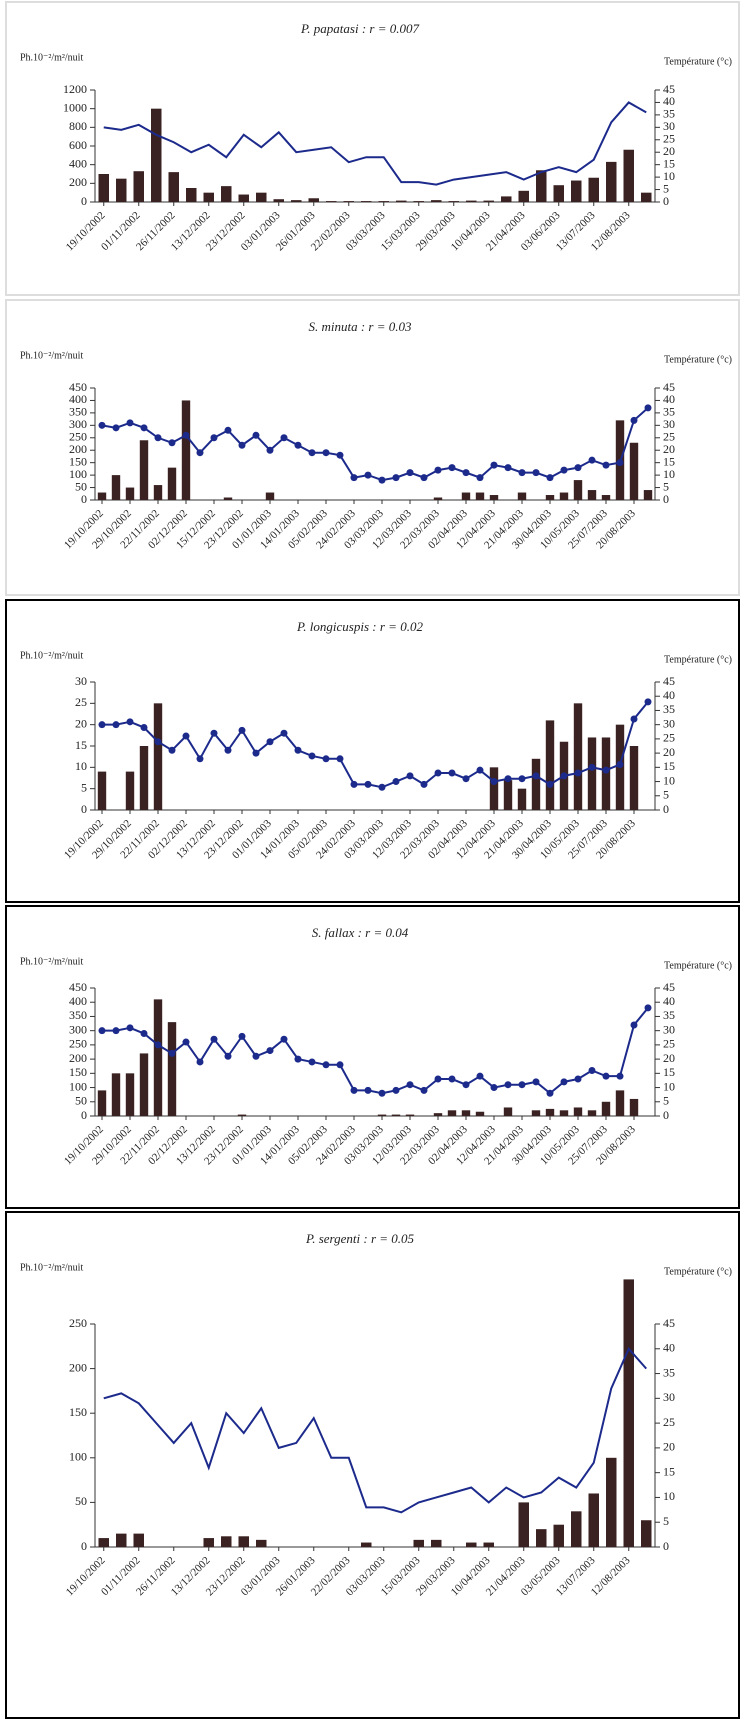 The image size is (745, 1721). Describe the element at coordinates (669, 139) in the screenshot. I see `y2-tick-label: 25` at that location.